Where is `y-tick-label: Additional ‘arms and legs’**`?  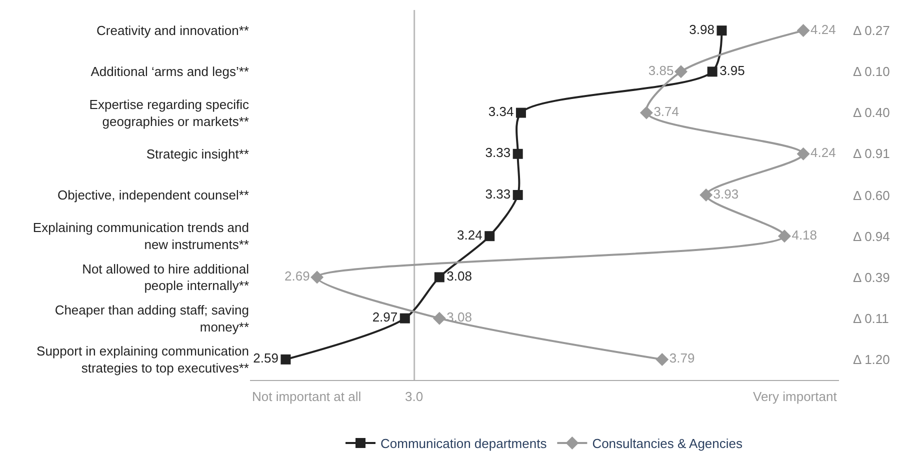
y-tick-label: Additional ‘arms and legs’** is located at coordinates (169, 72).